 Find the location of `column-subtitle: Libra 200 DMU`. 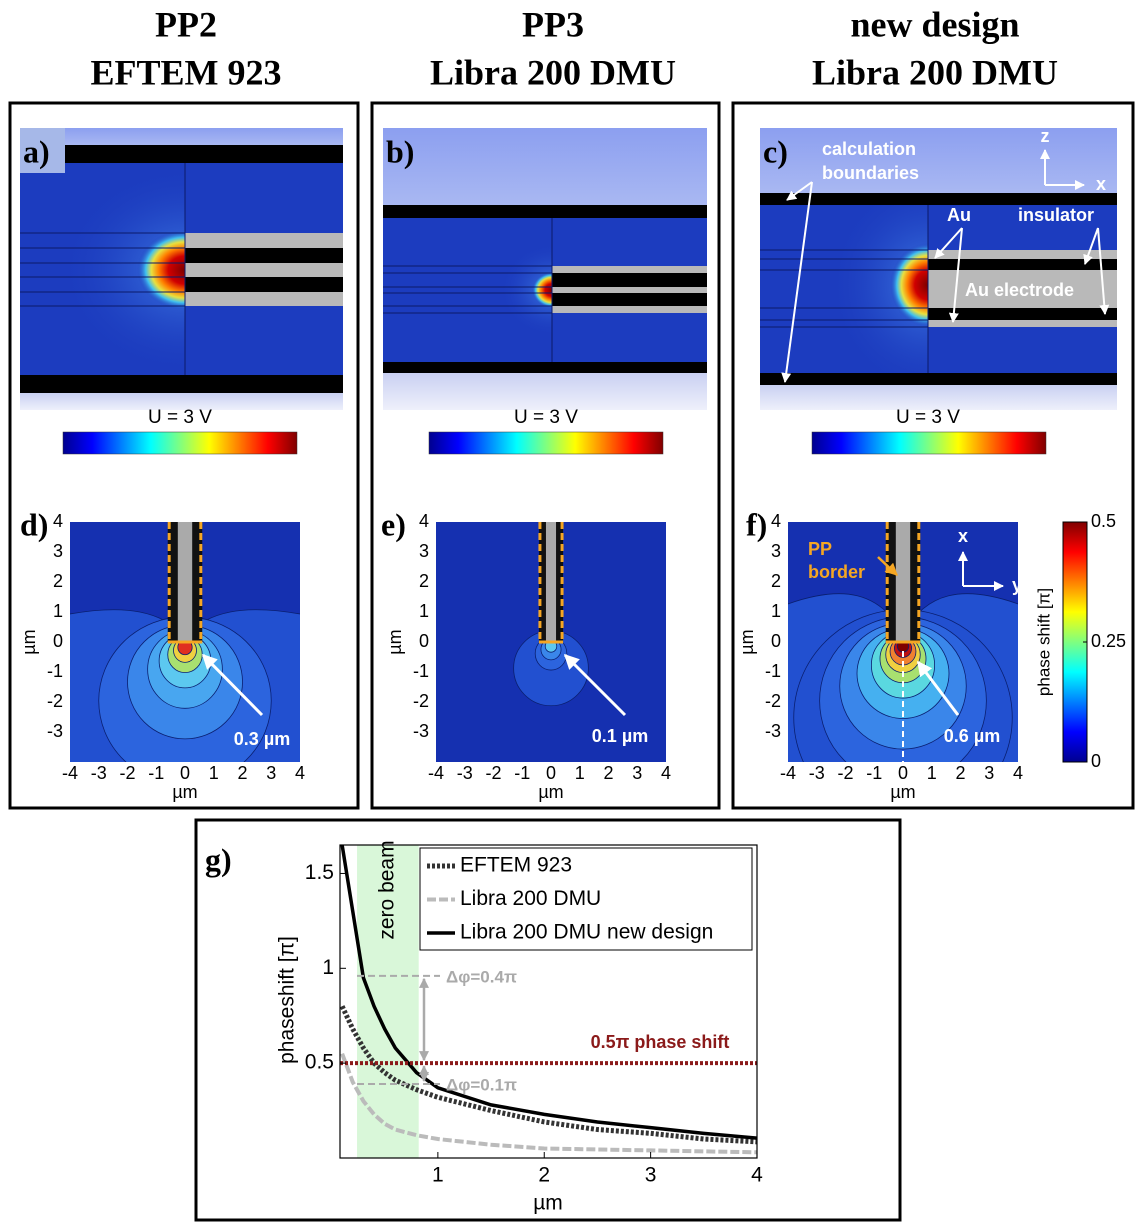

column-subtitle: Libra 200 DMU is located at coordinates (553, 72).